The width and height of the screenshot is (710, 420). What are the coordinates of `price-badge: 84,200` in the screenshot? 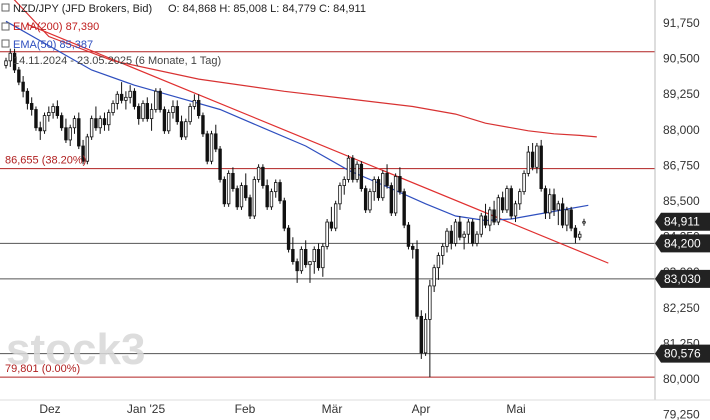 It's located at (682, 243).